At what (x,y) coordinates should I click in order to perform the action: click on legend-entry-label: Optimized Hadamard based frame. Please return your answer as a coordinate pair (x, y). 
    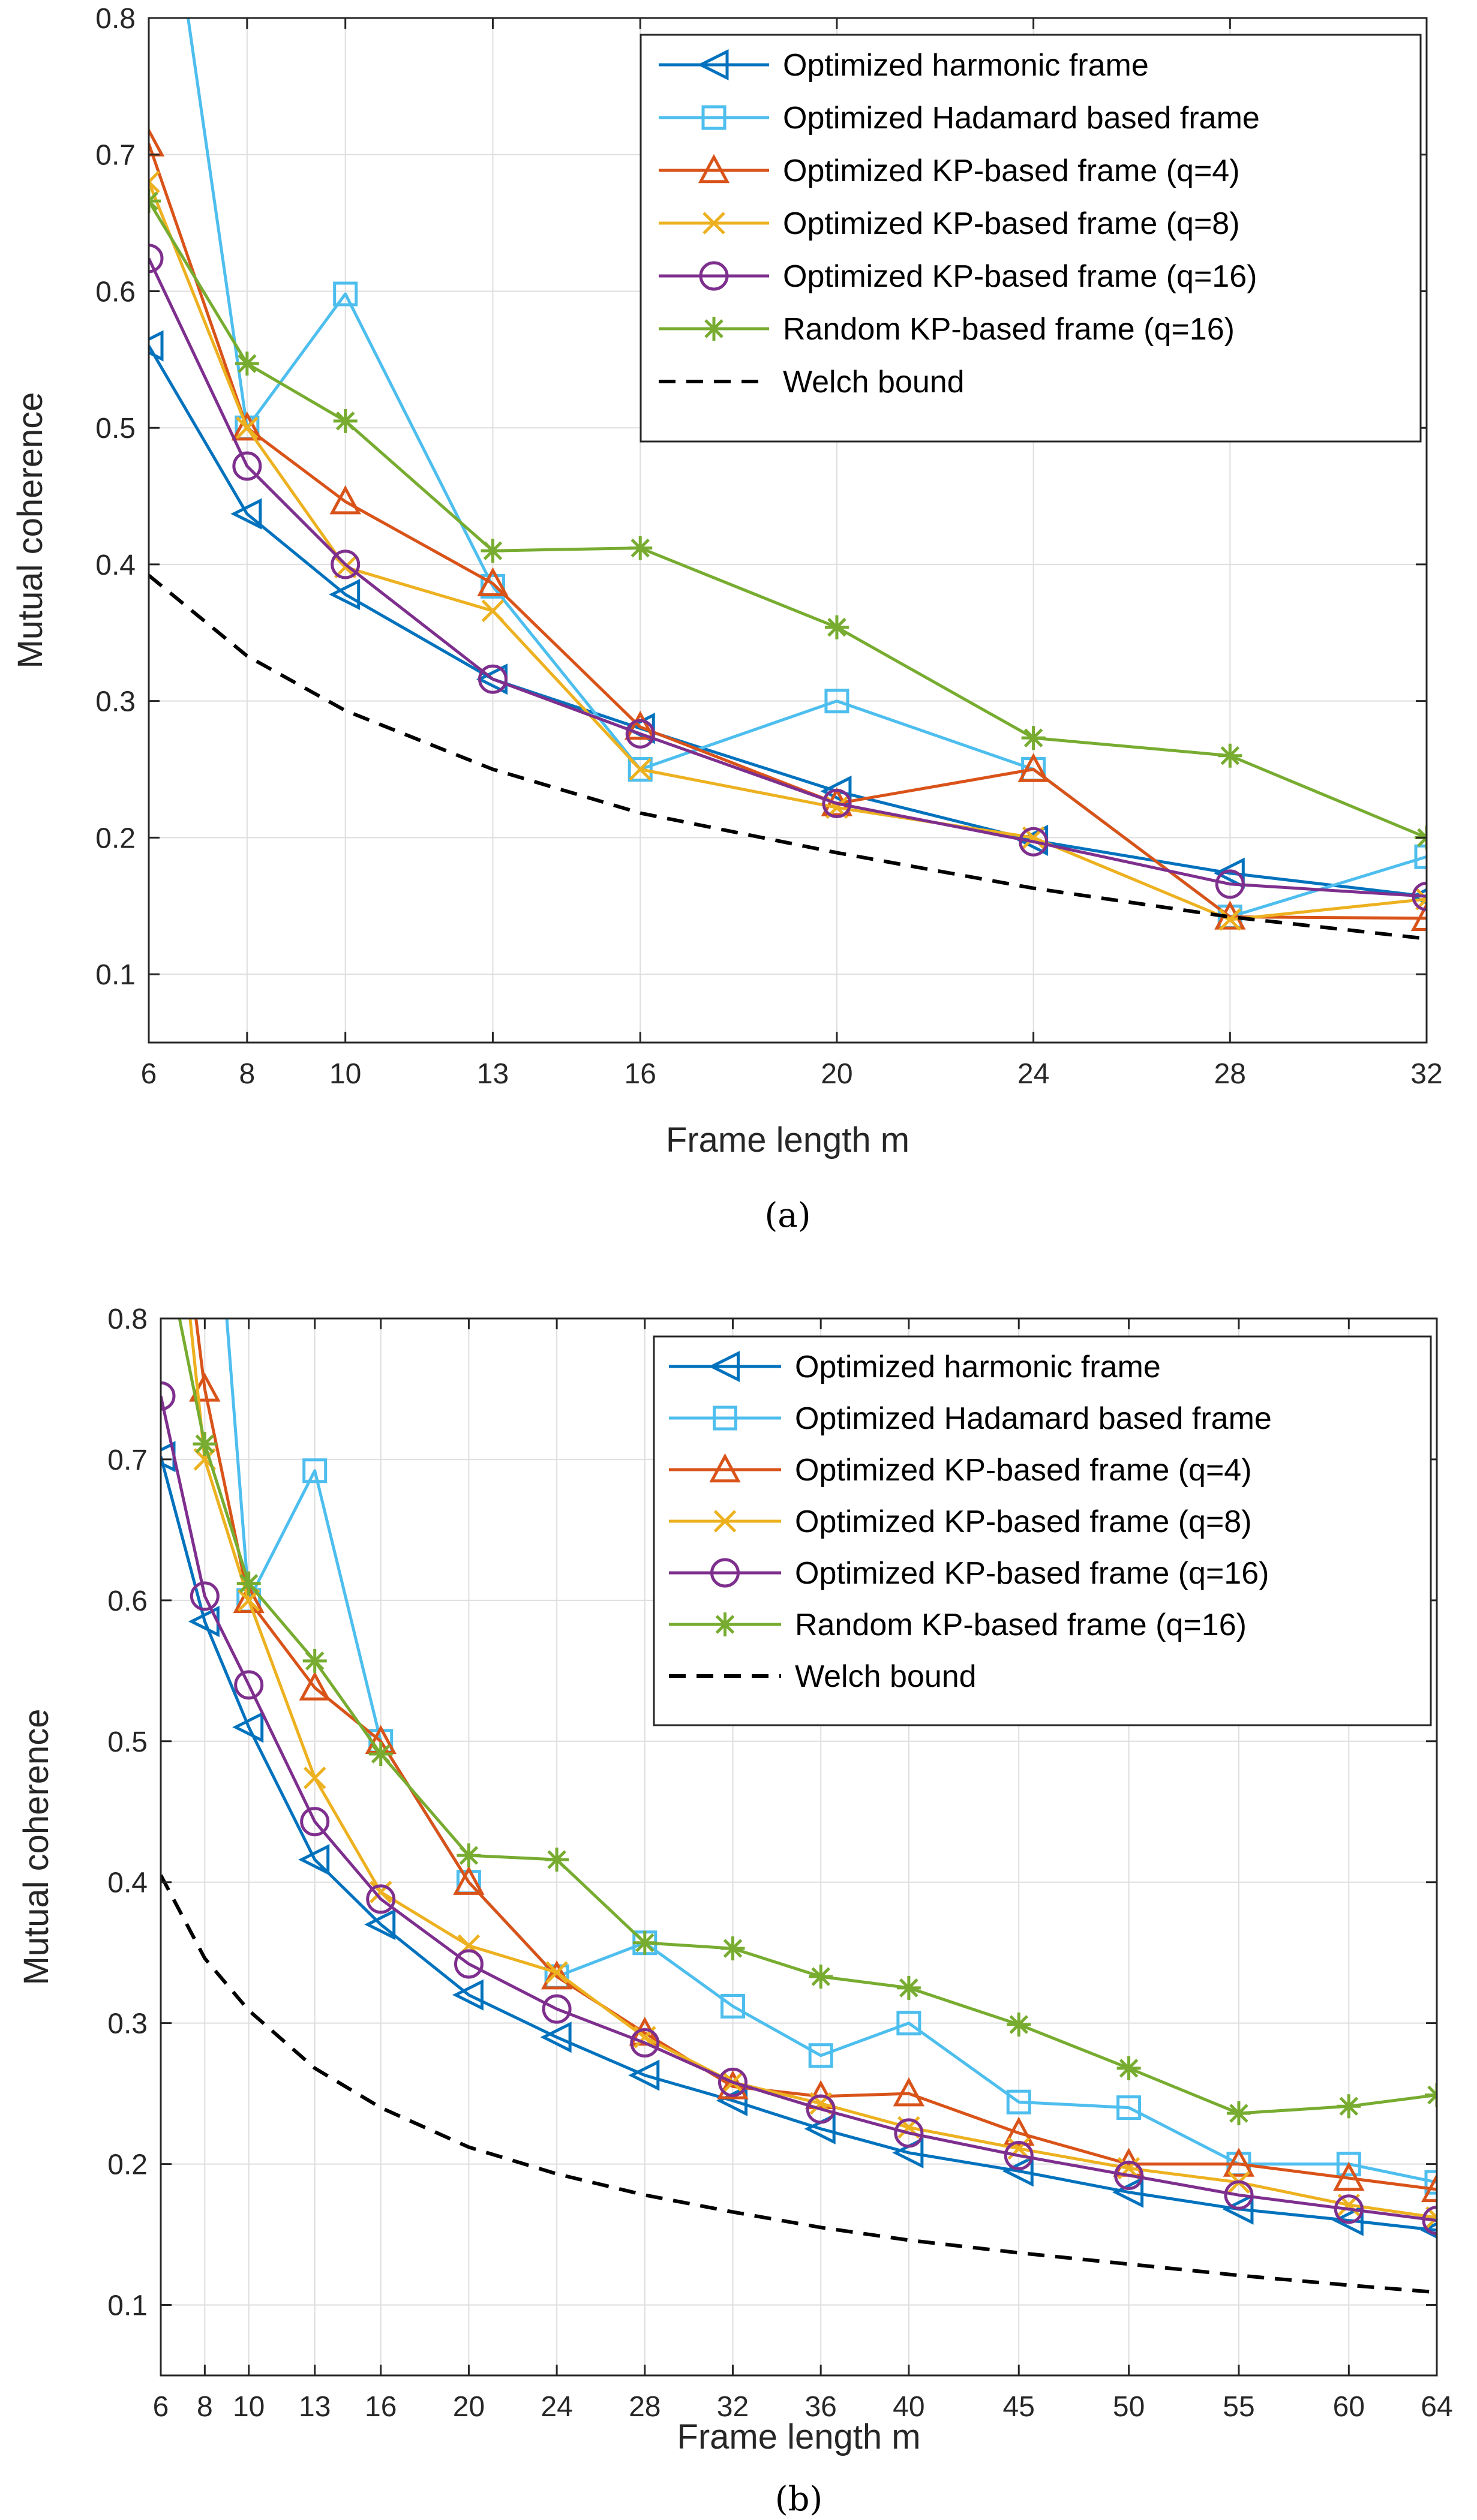
    Looking at the image, I should click on (1021, 118).